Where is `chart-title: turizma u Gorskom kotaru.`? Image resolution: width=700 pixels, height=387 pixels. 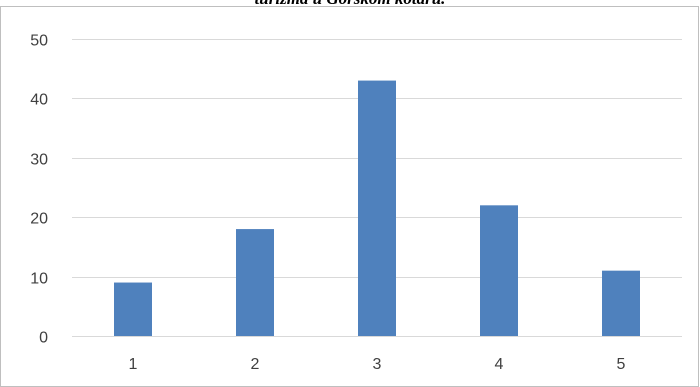
chart-title: turizma u Gorskom kotaru. is located at coordinates (350, 4).